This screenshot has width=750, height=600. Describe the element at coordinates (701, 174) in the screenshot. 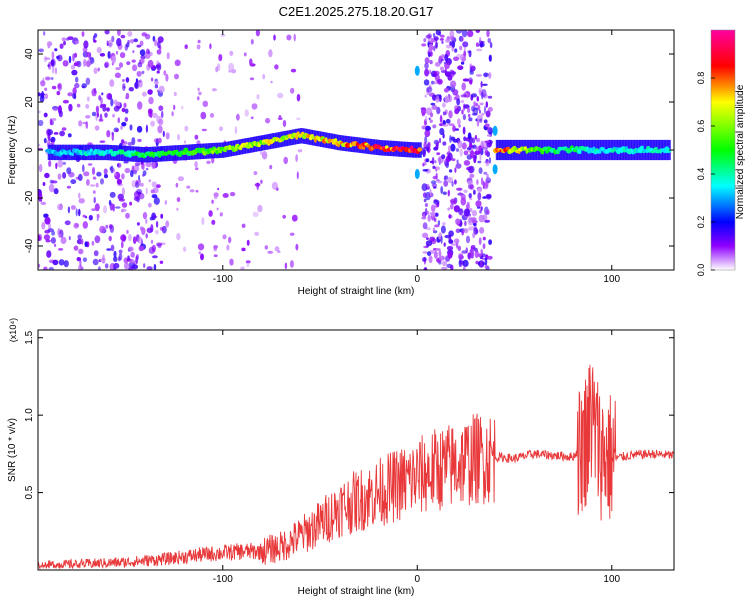

I see `colorbar-tick-label: 0.4` at that location.